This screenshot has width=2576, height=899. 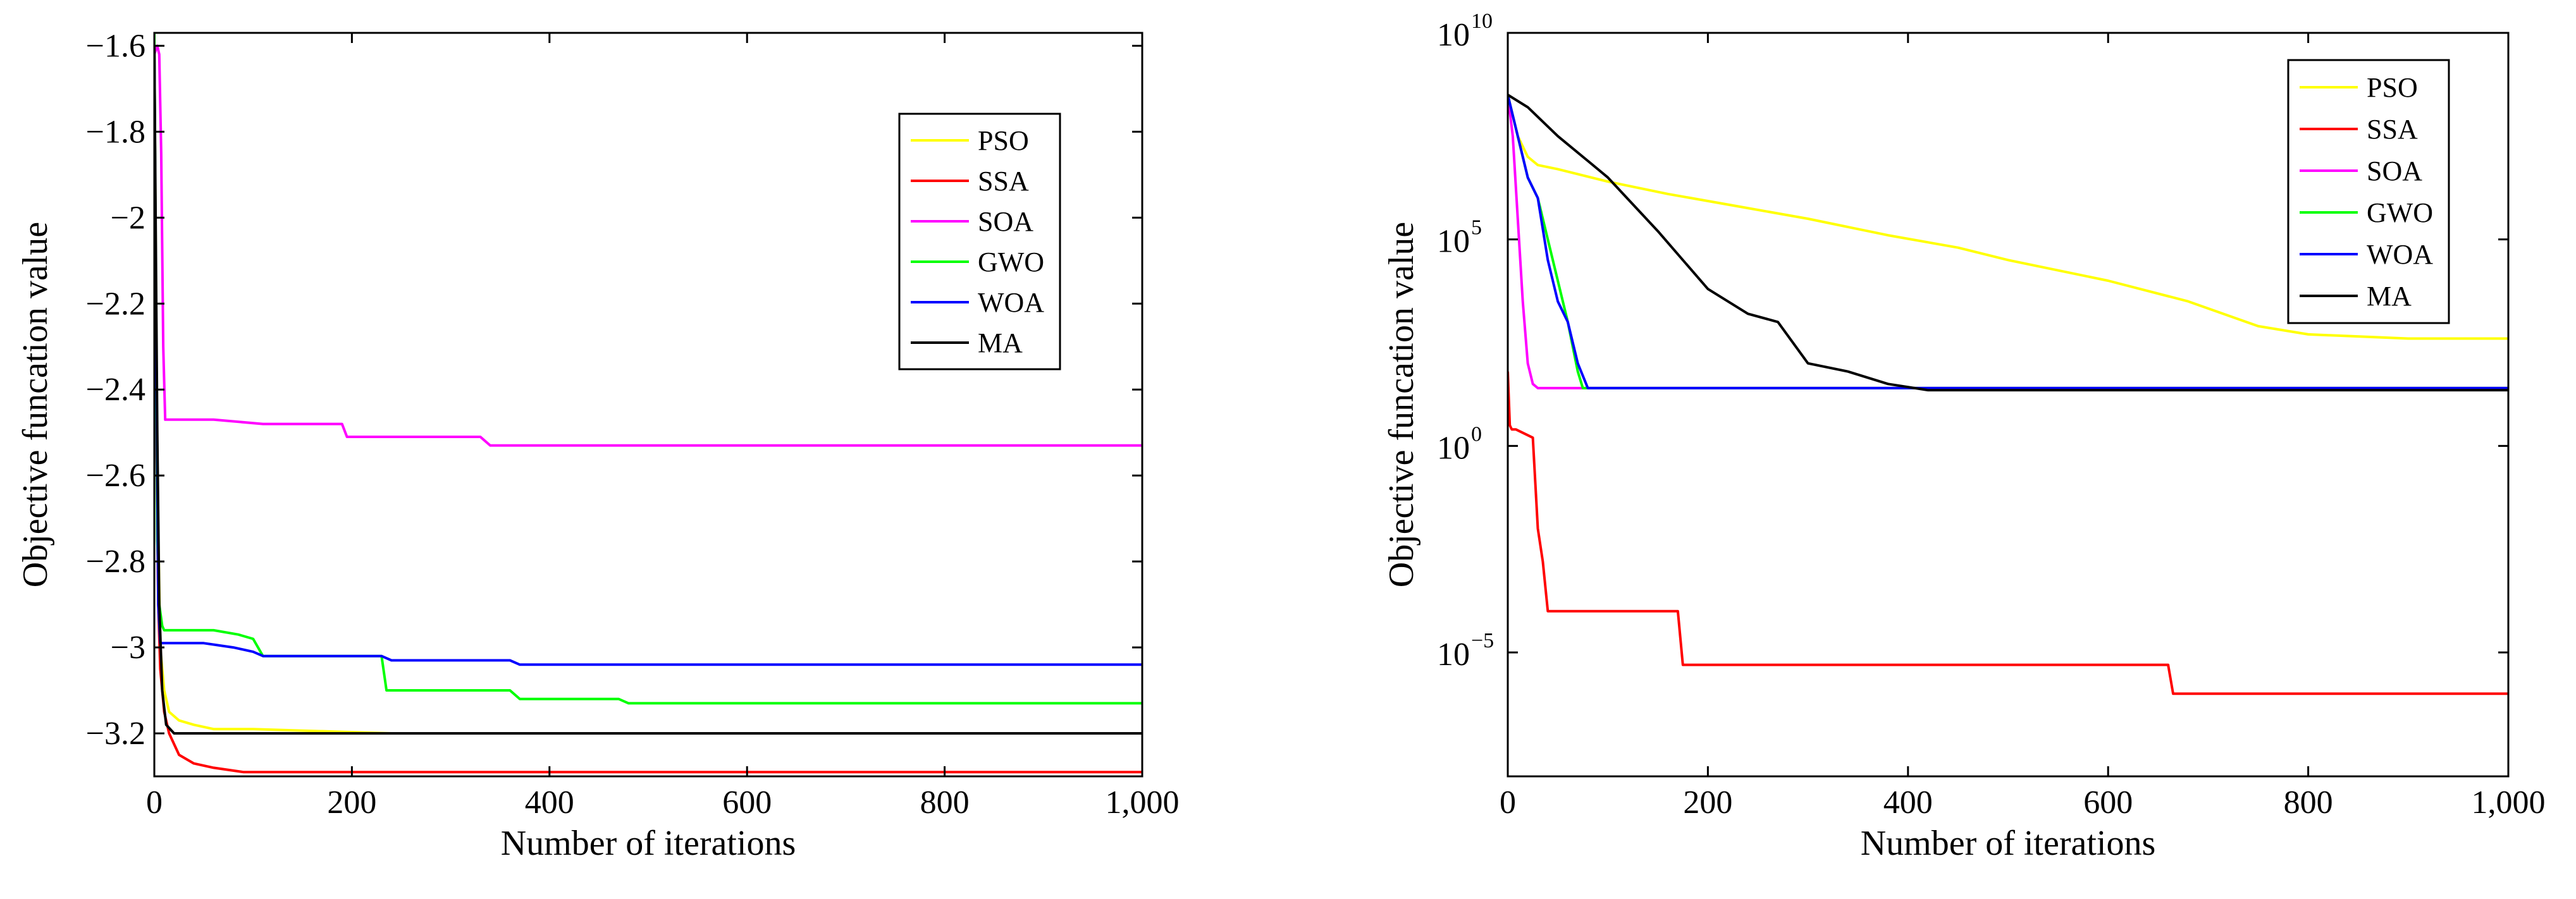 What do you see at coordinates (1483, 640) in the screenshot?
I see `y-tick-exponent: −5` at bounding box center [1483, 640].